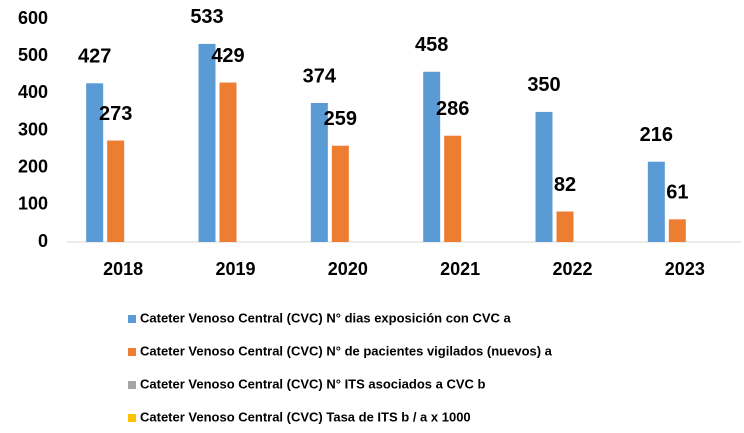  Describe the element at coordinates (348, 269) in the screenshot. I see `x-tick-label: 2020` at that location.